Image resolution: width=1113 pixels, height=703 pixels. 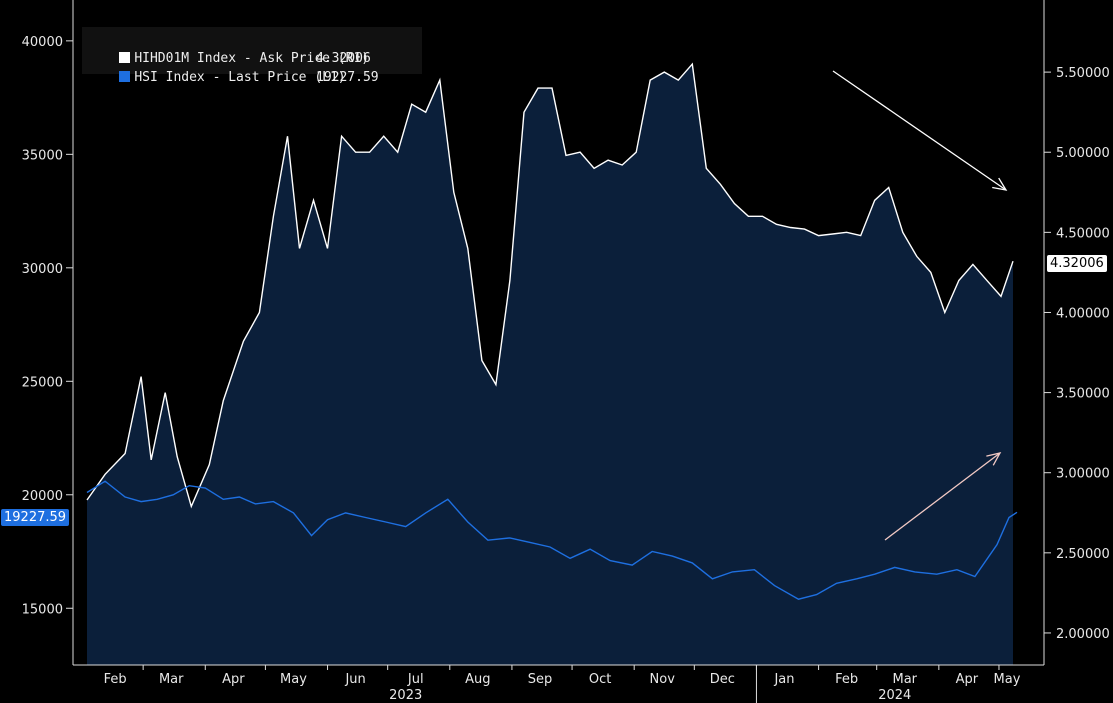 I want to click on annotation-layer, so click(x=920, y=305).